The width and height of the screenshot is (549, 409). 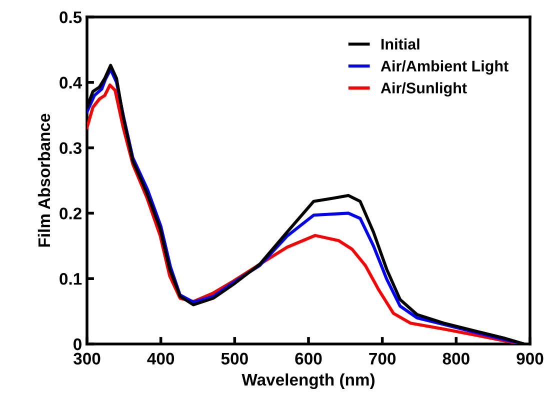 I want to click on x-tick-label: 300, so click(x=86, y=358).